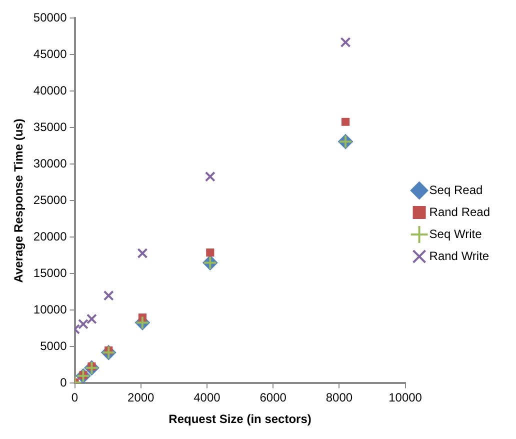 This screenshot has height=439, width=516. What do you see at coordinates (273, 397) in the screenshot?
I see `x-tick-label: 6000` at bounding box center [273, 397].